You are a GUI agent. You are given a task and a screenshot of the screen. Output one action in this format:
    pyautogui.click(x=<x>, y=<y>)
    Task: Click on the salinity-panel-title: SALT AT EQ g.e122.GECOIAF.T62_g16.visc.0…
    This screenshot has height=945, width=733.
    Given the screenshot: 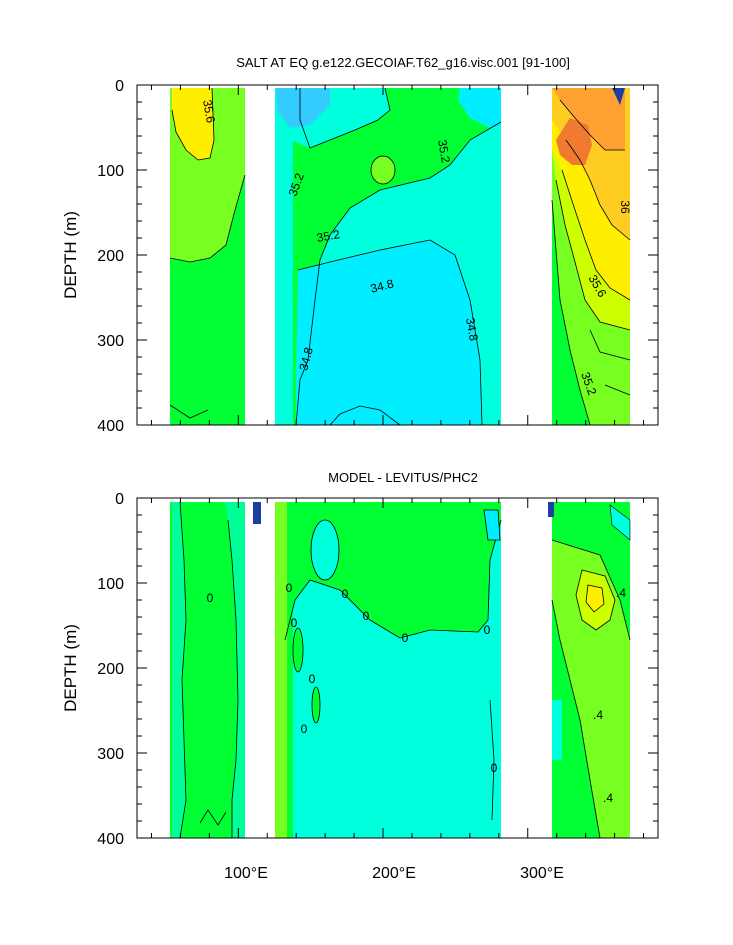 What is the action you would take?
    pyautogui.click(x=403, y=62)
    